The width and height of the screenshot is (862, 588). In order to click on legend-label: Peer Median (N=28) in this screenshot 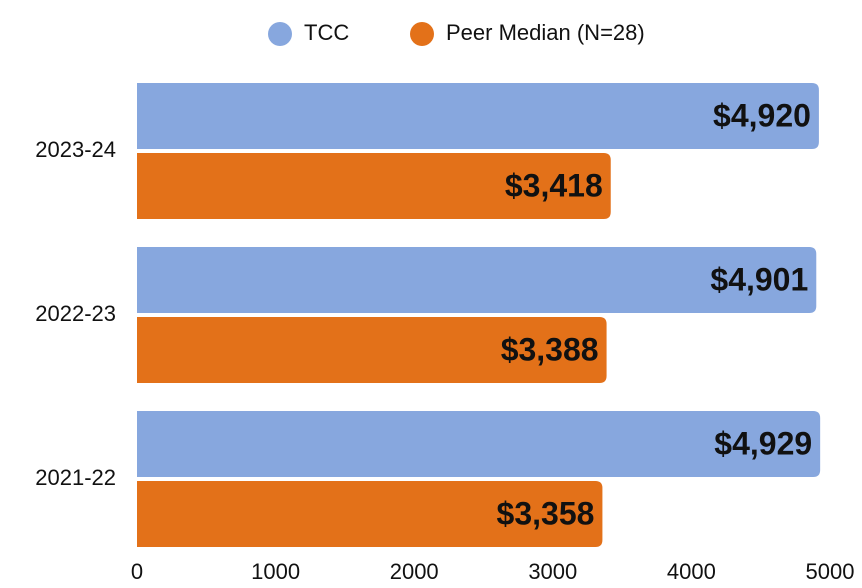, I will do `click(545, 32)`.